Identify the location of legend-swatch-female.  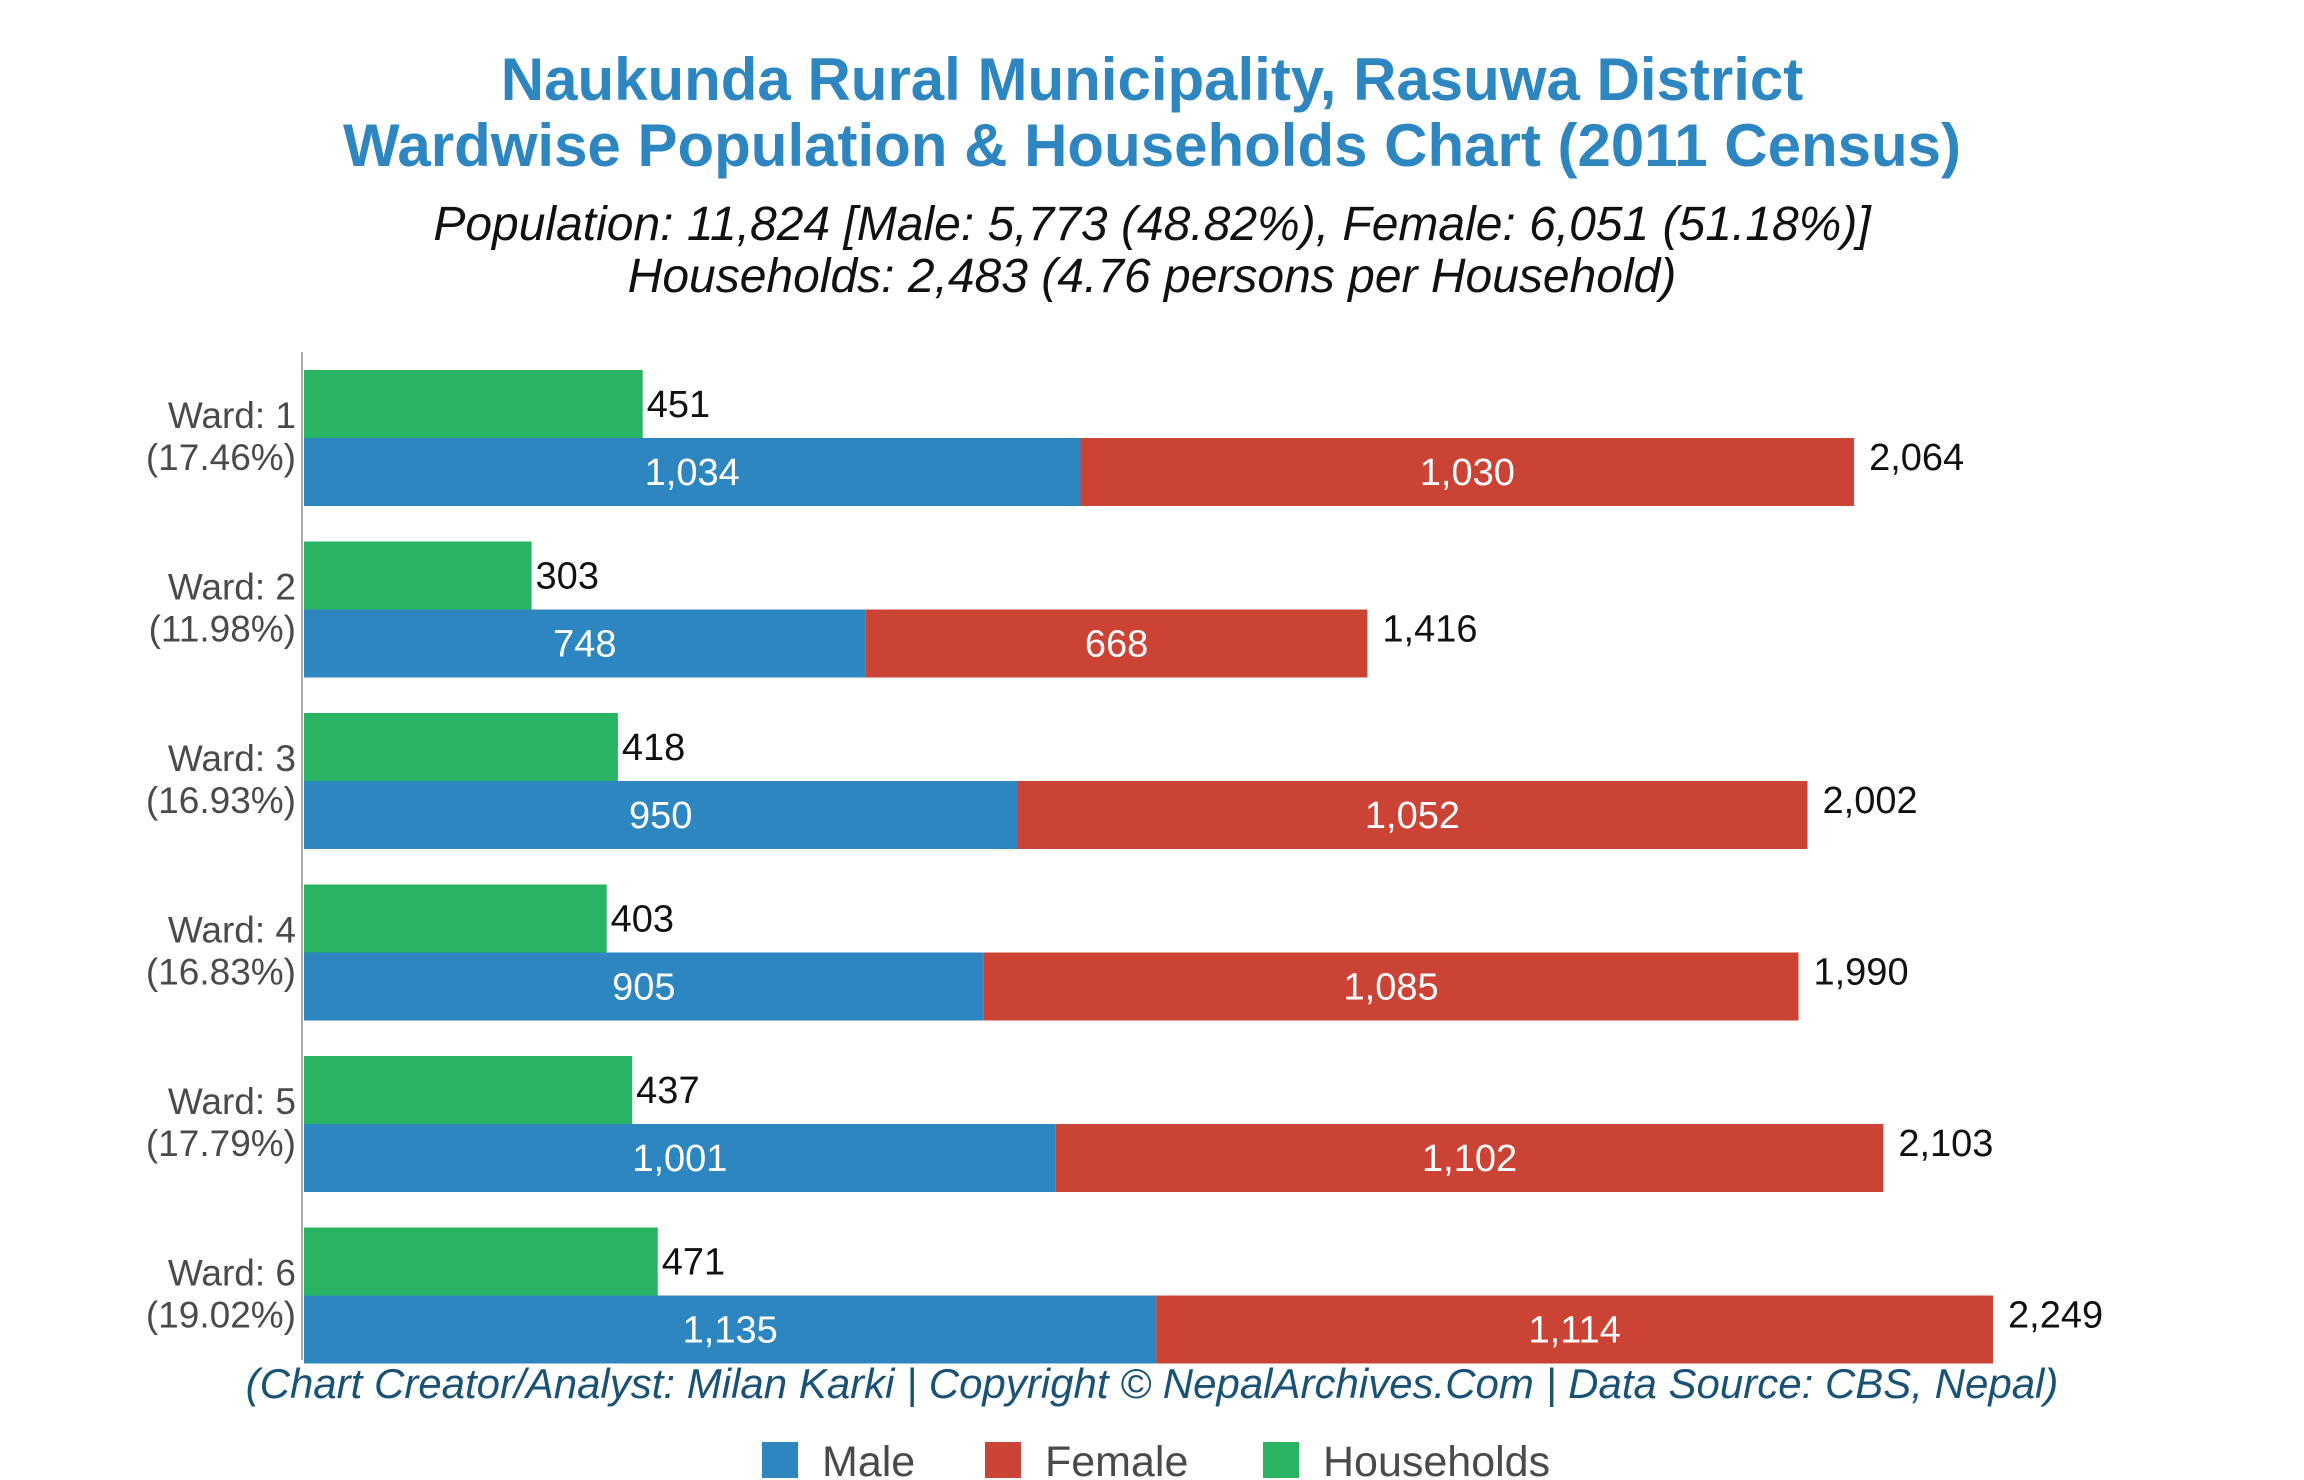
(1003, 1460).